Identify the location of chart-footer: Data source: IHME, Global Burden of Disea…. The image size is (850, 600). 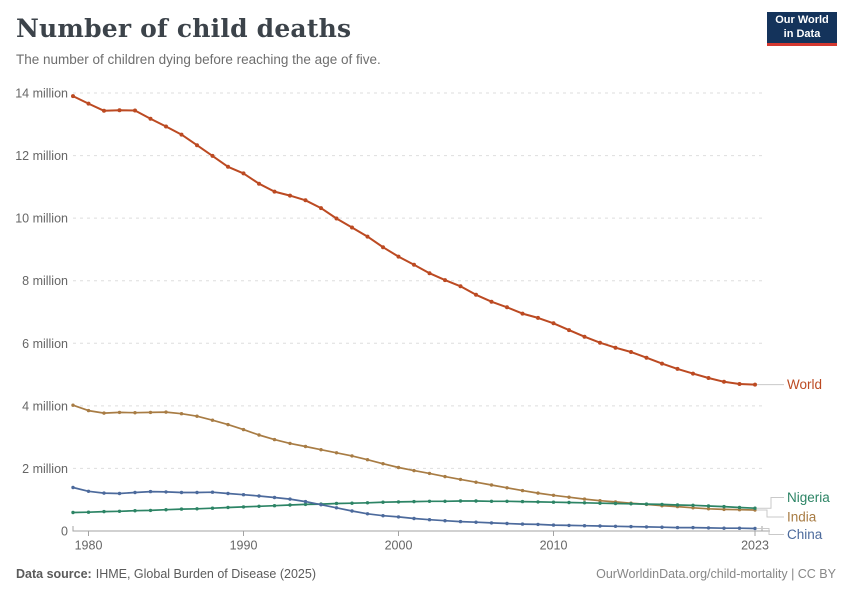
(426, 574).